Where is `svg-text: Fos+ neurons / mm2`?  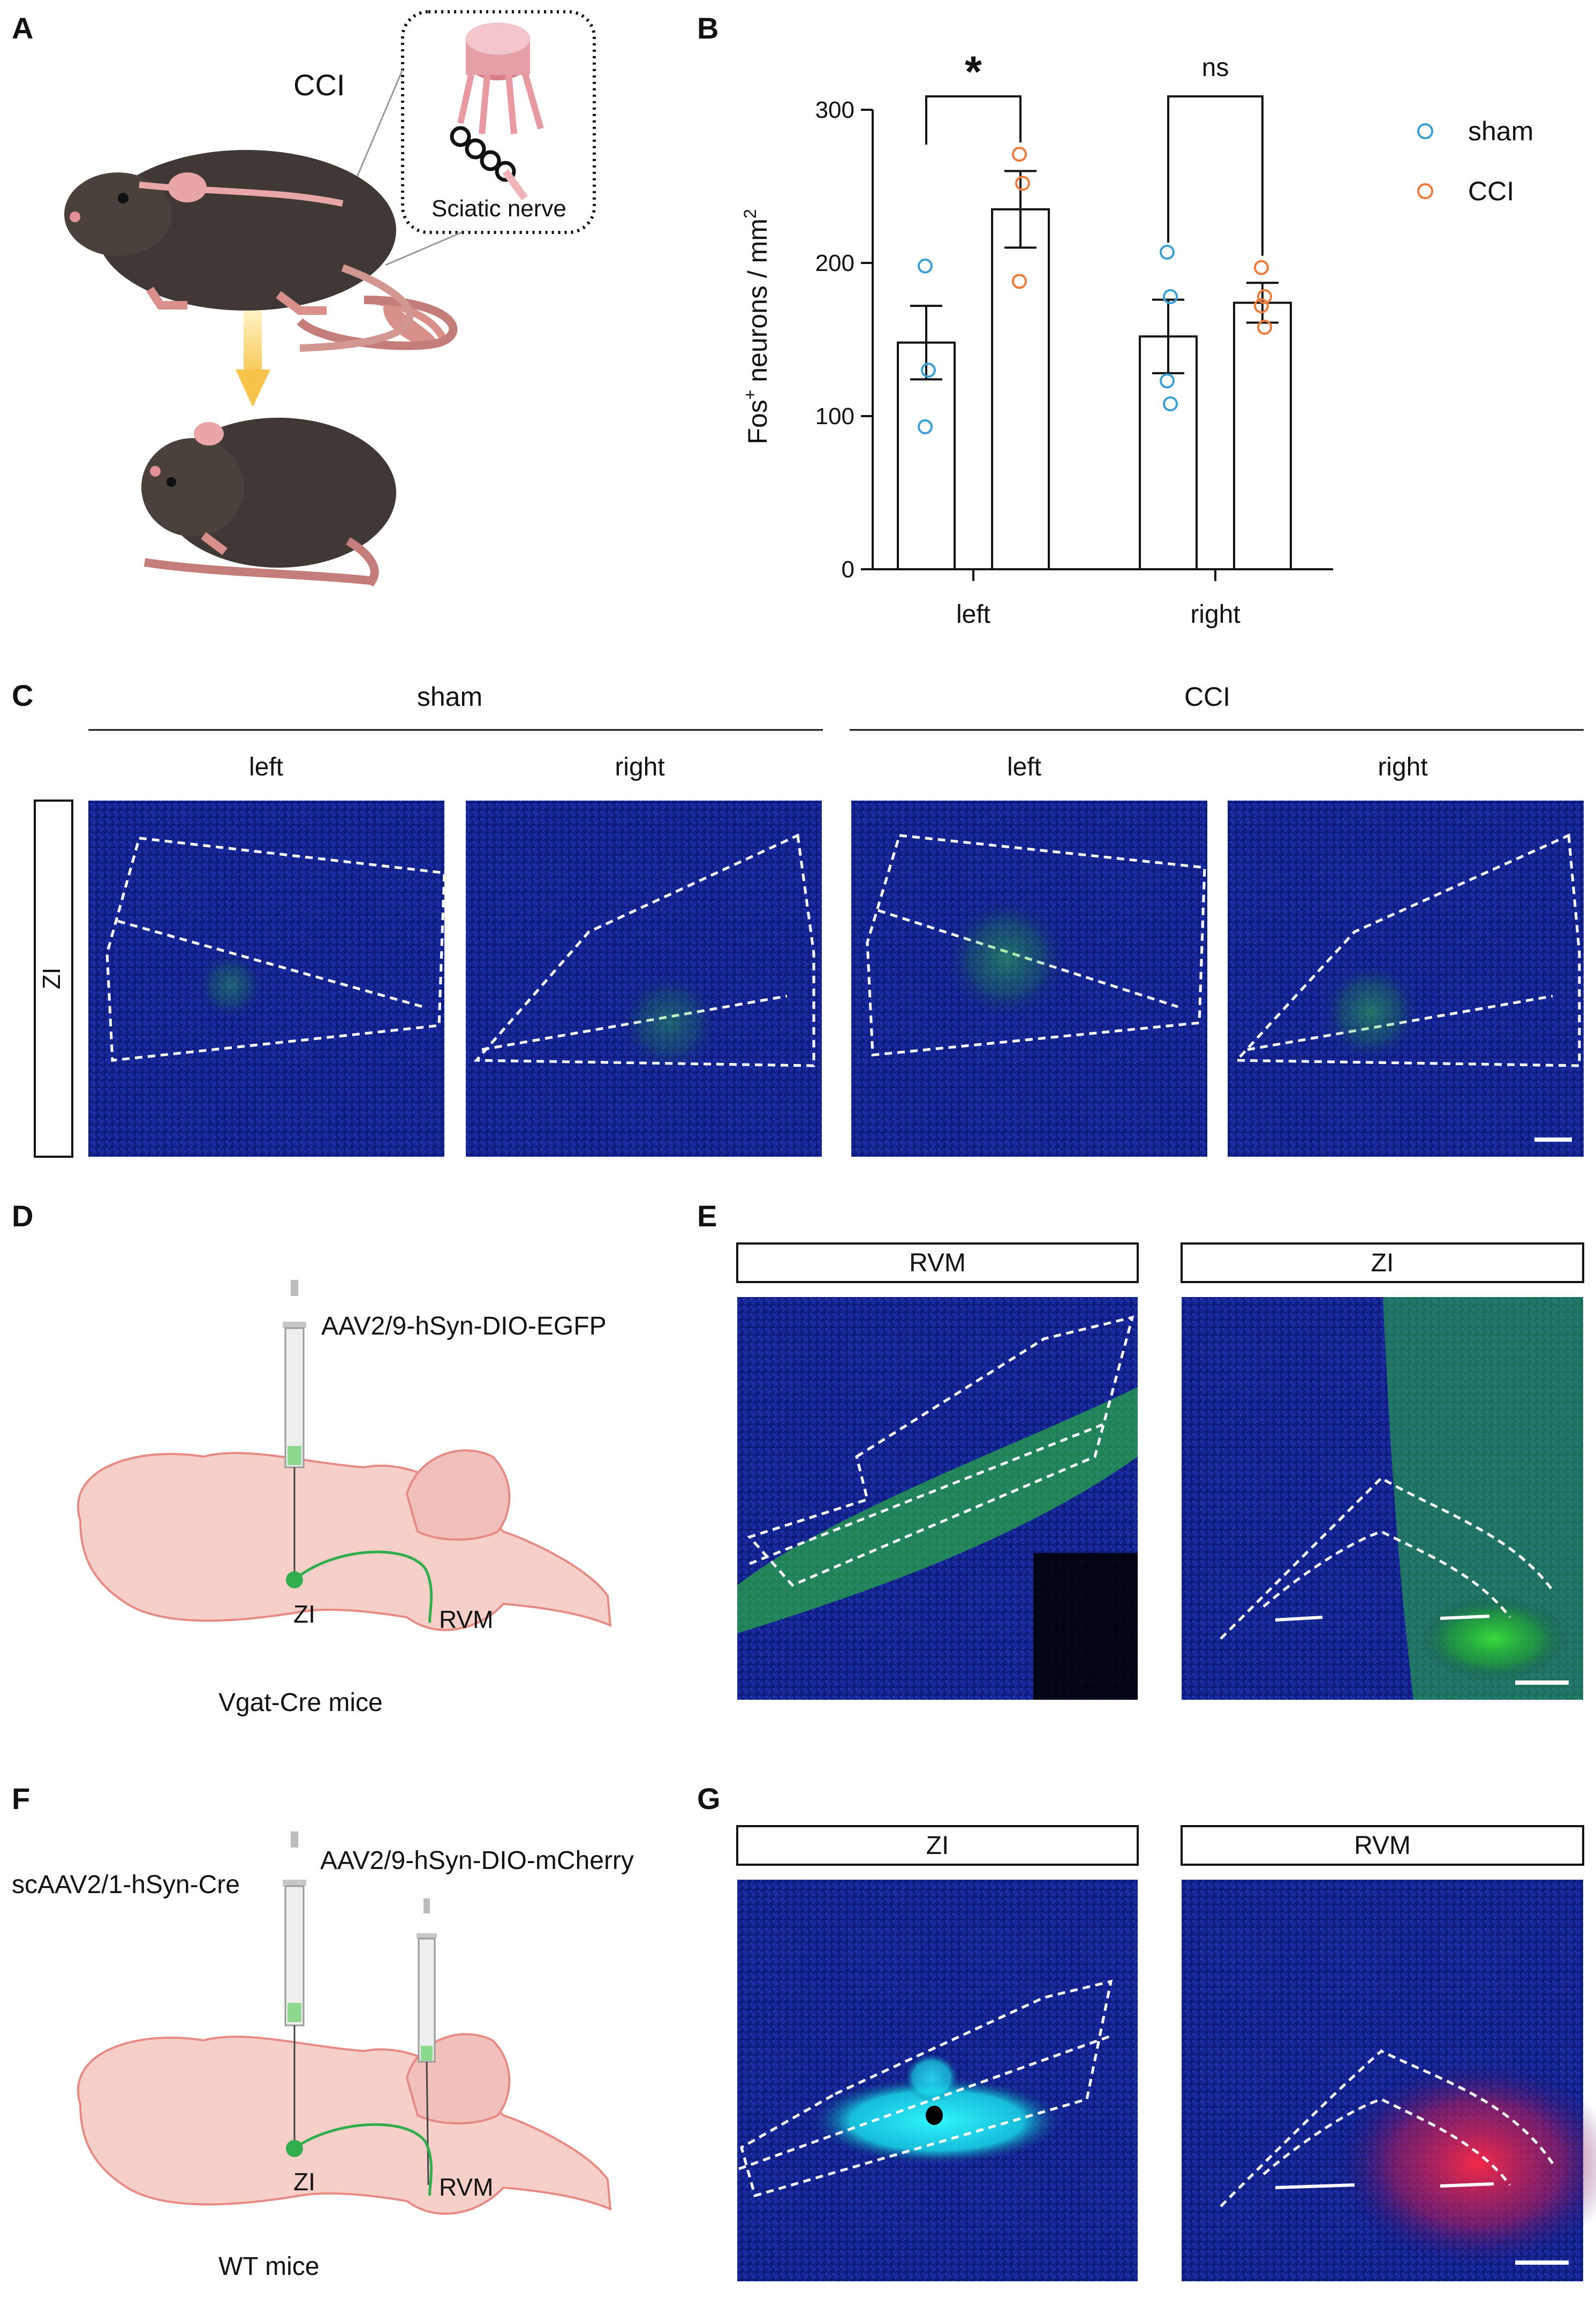 svg-text: Fos+ neurons / mm2 is located at coordinates (756, 326).